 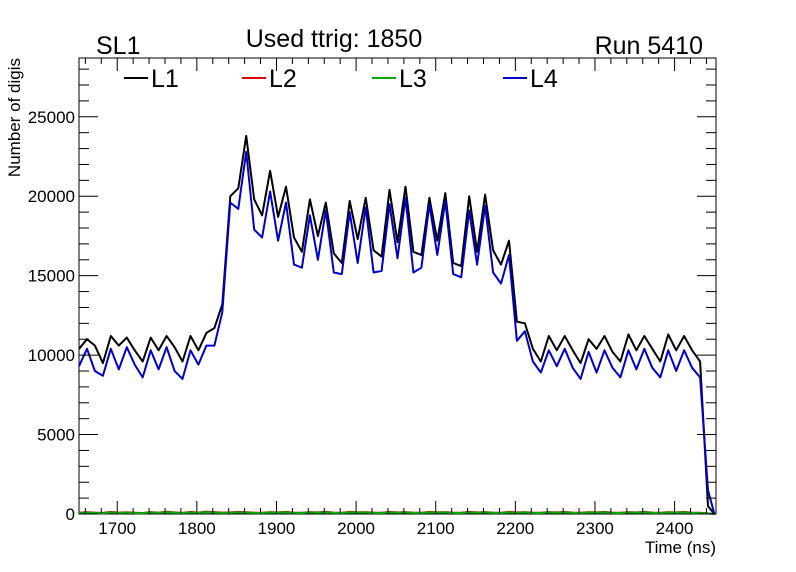 I want to click on chart-title: Used ttrig: 1850, so click(x=334, y=39).